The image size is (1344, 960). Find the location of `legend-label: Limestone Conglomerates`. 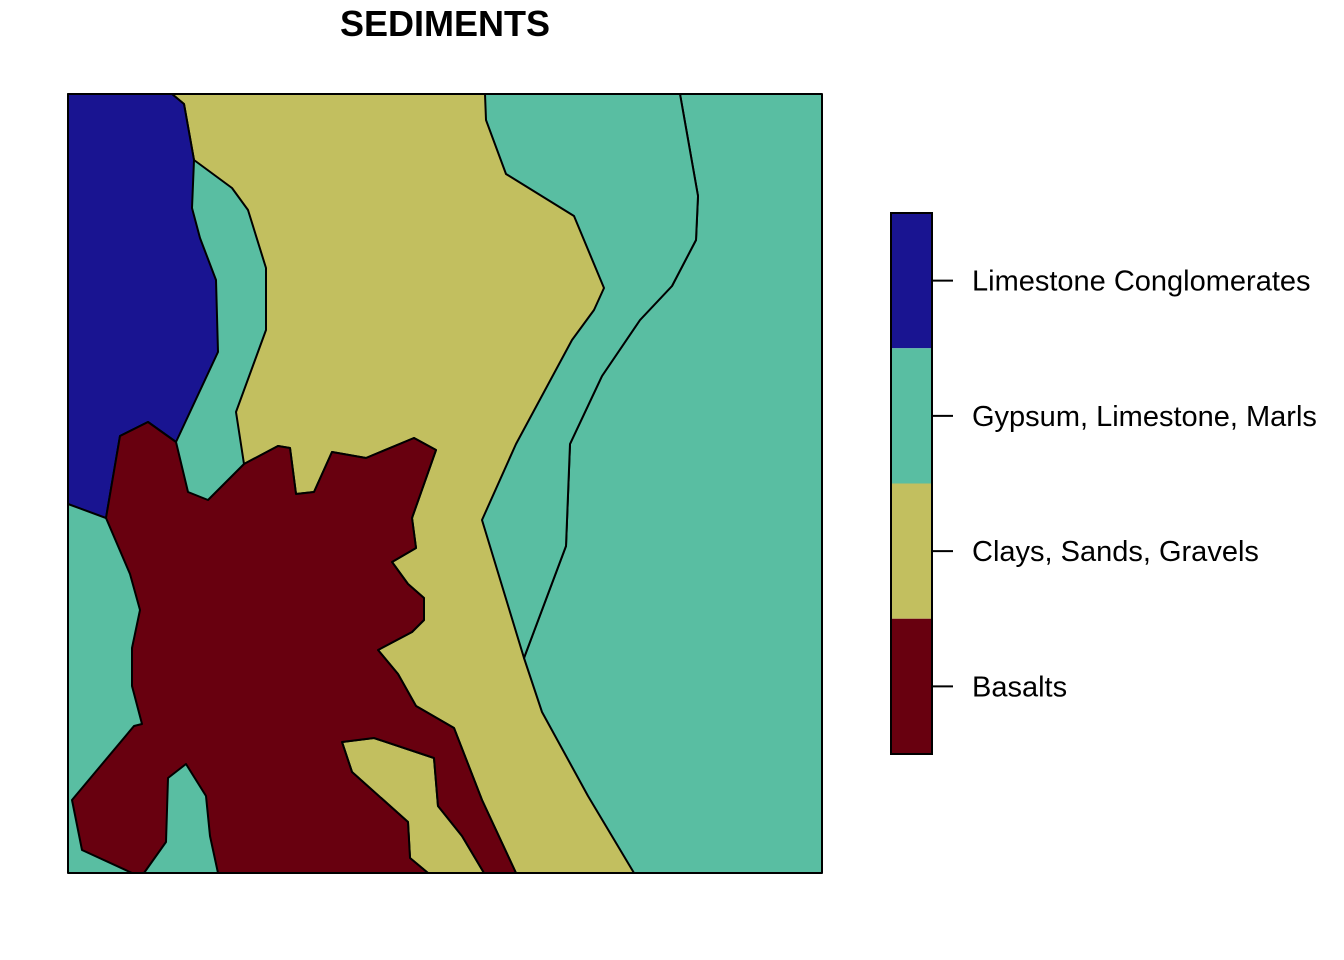

legend-label: Limestone Conglomerates is located at coordinates (1141, 282).